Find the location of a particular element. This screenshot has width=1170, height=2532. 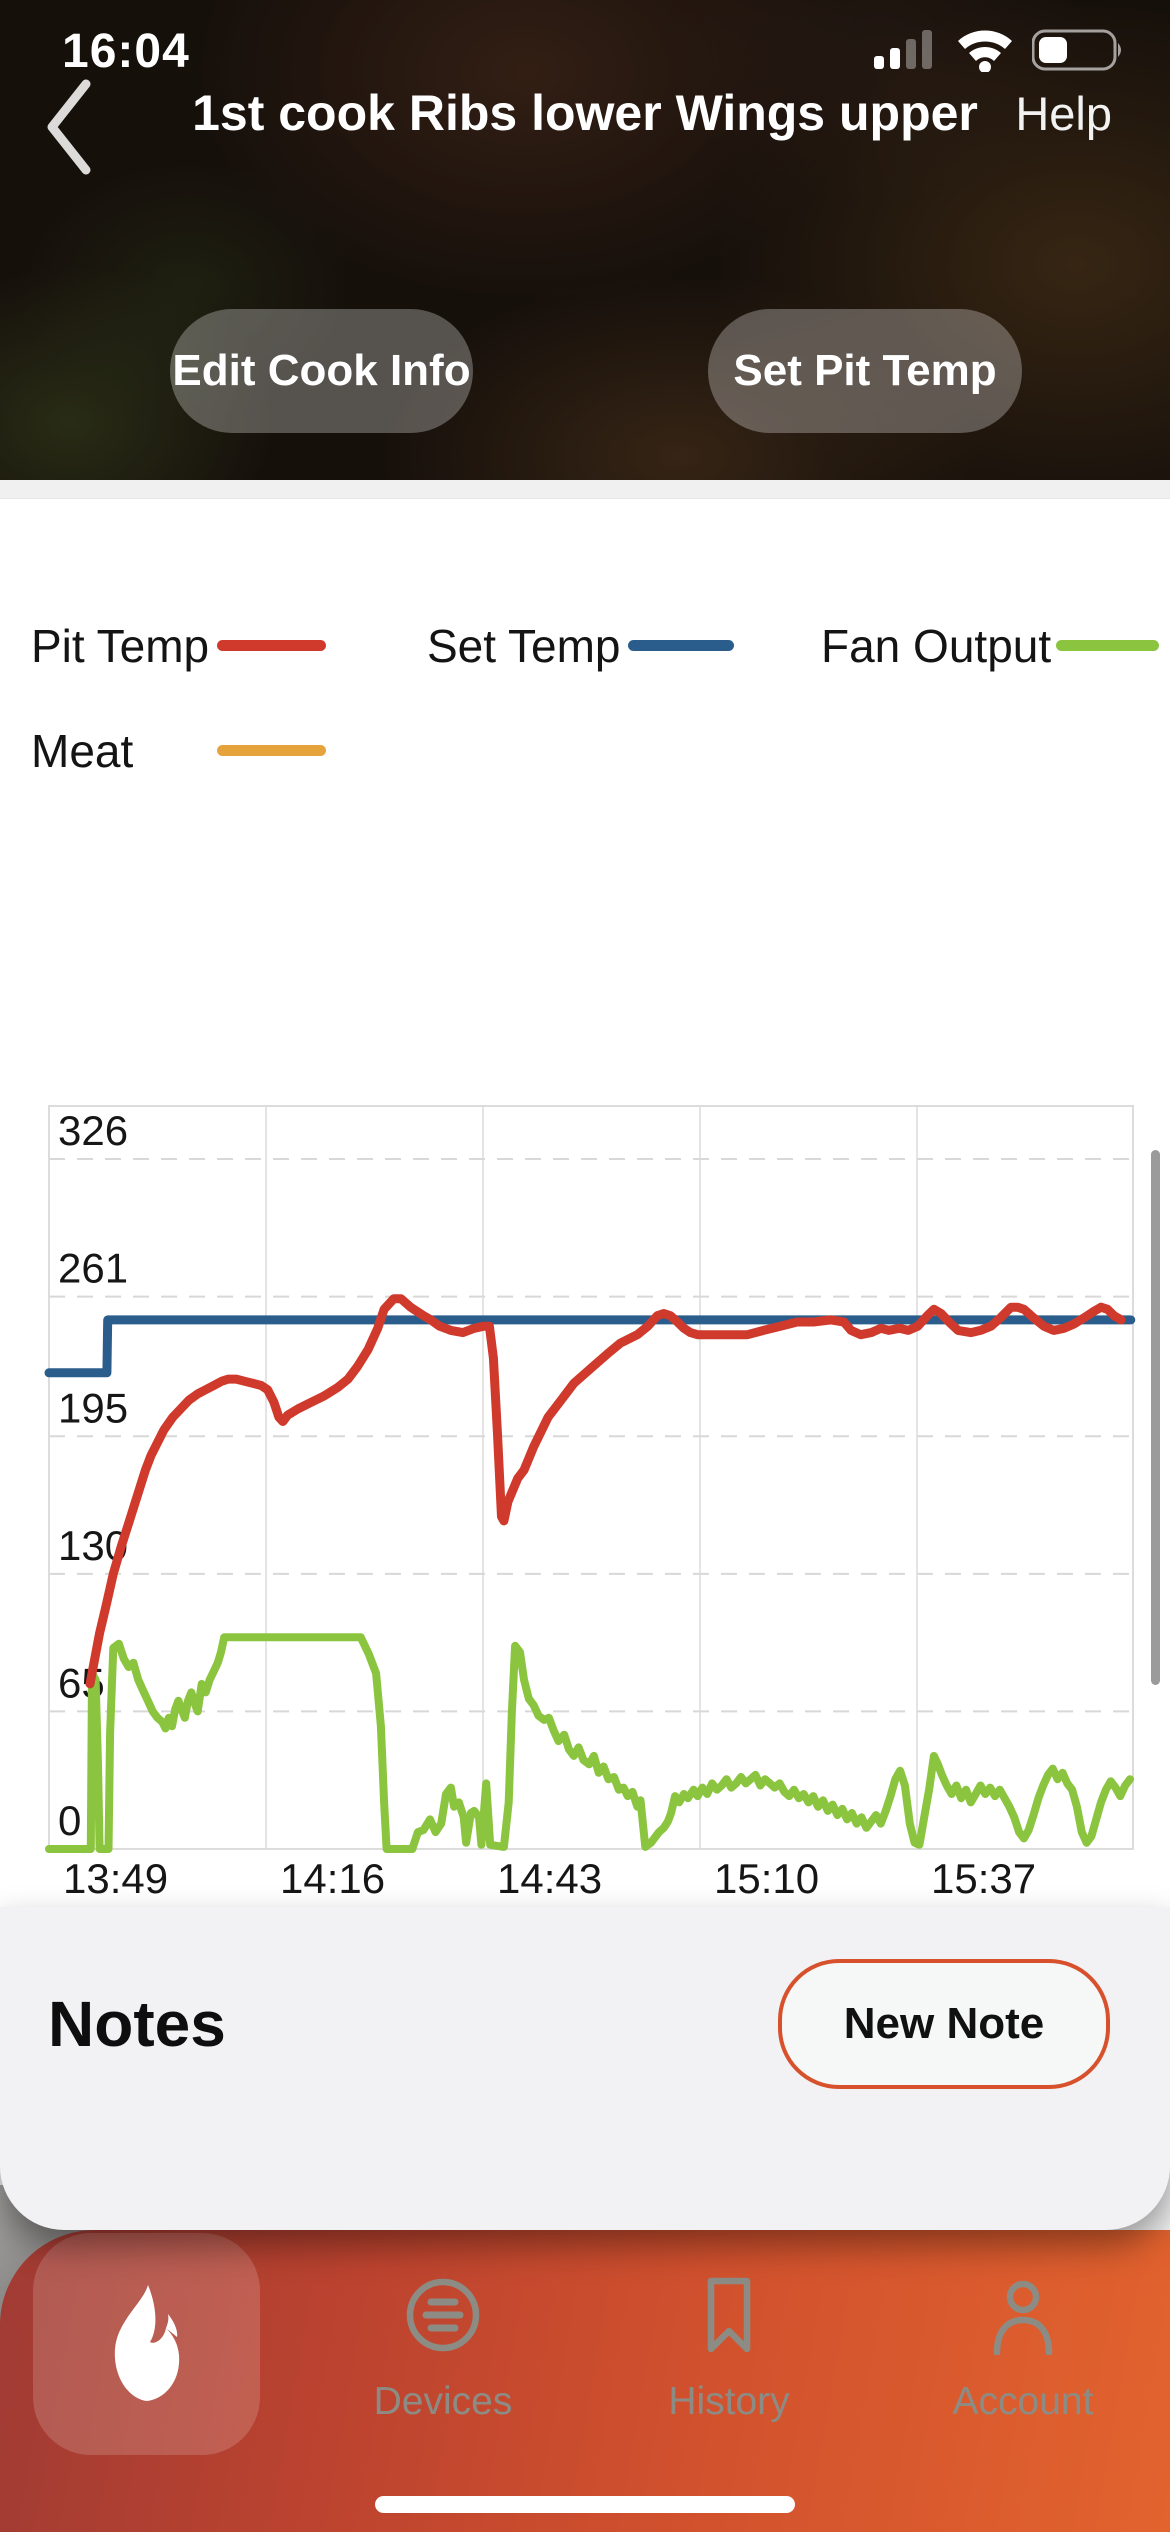

legend-swatch-pit-temp is located at coordinates (271, 645).